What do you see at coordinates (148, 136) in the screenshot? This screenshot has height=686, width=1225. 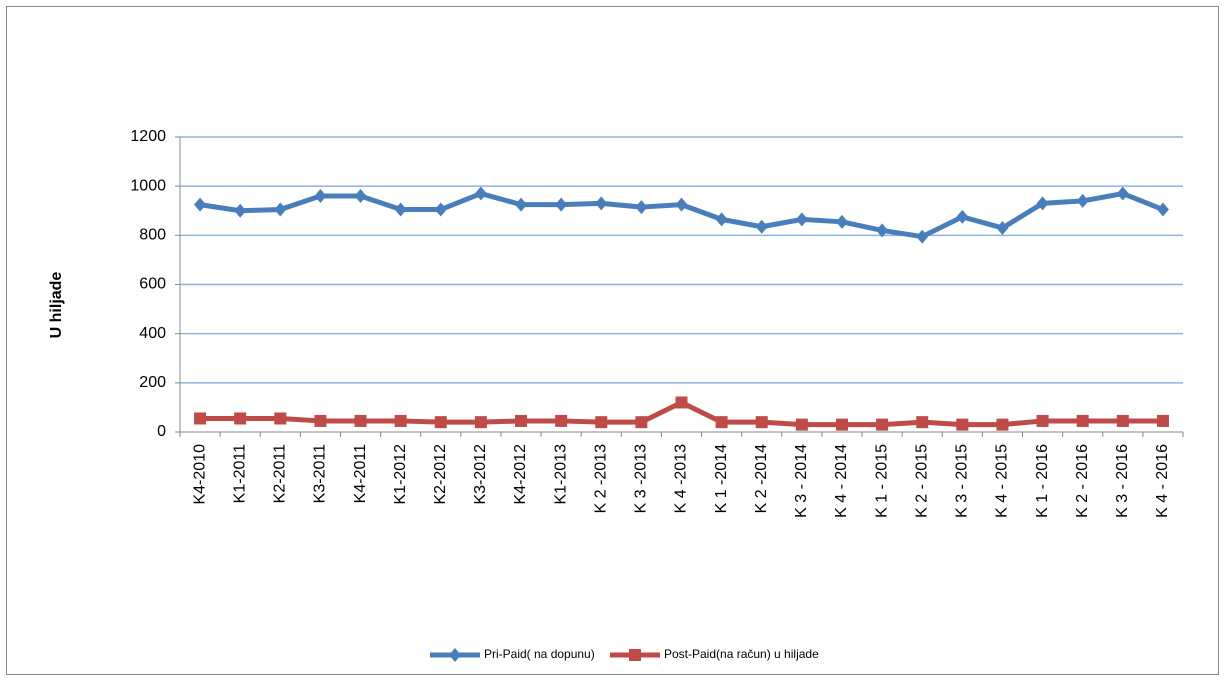 I see `y-tick-label: 1200` at bounding box center [148, 136].